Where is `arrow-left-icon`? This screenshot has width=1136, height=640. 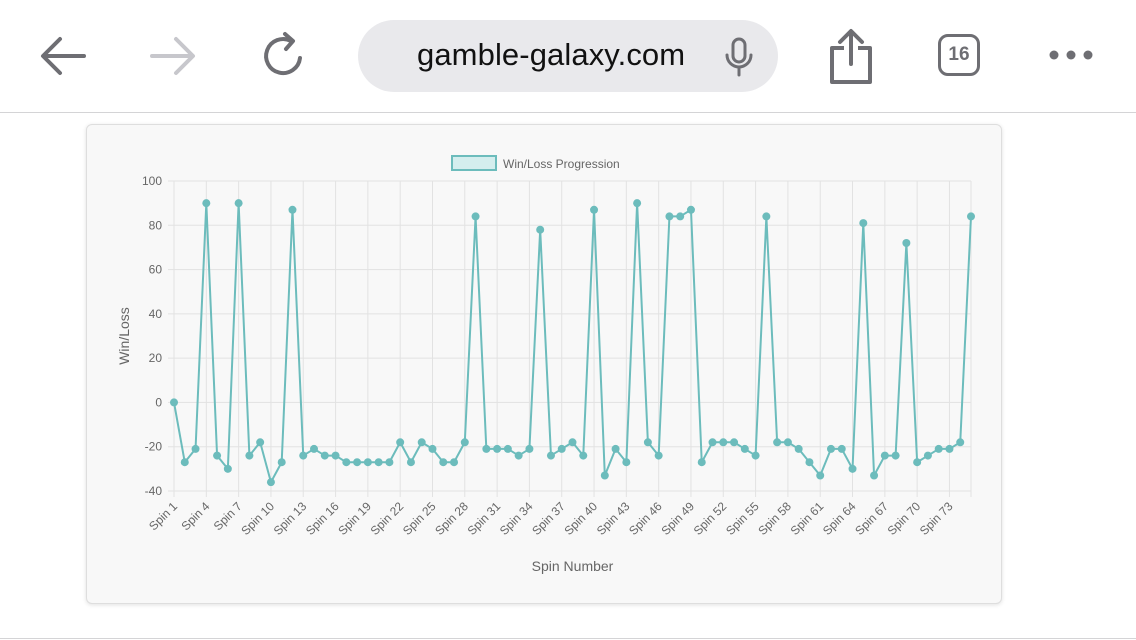
arrow-left-icon is located at coordinates (63, 56).